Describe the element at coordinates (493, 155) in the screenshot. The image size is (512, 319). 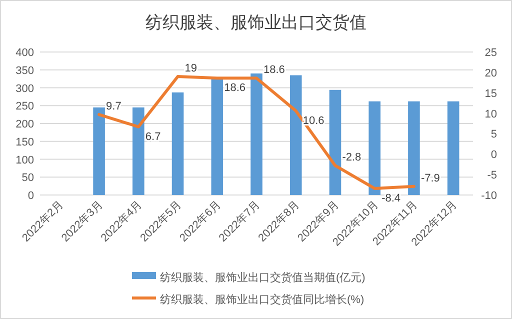
I see `y2-tick-label: 0` at that location.